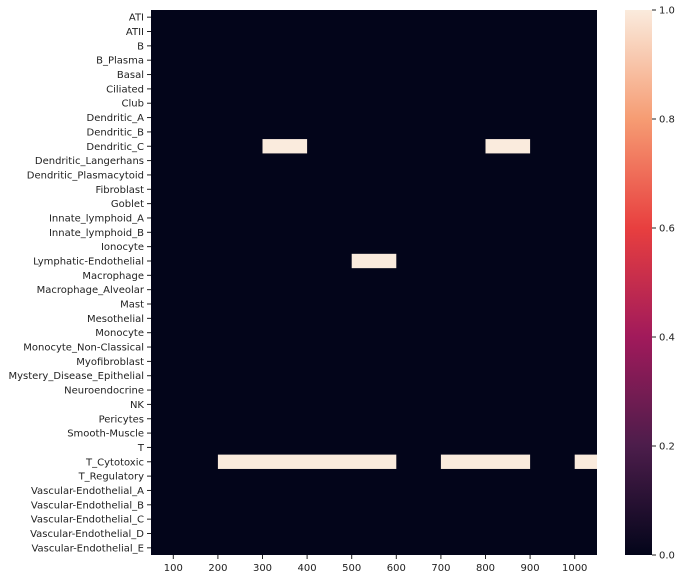  I want to click on y-tick-label: Innate_lymphoid_B, so click(96, 233).